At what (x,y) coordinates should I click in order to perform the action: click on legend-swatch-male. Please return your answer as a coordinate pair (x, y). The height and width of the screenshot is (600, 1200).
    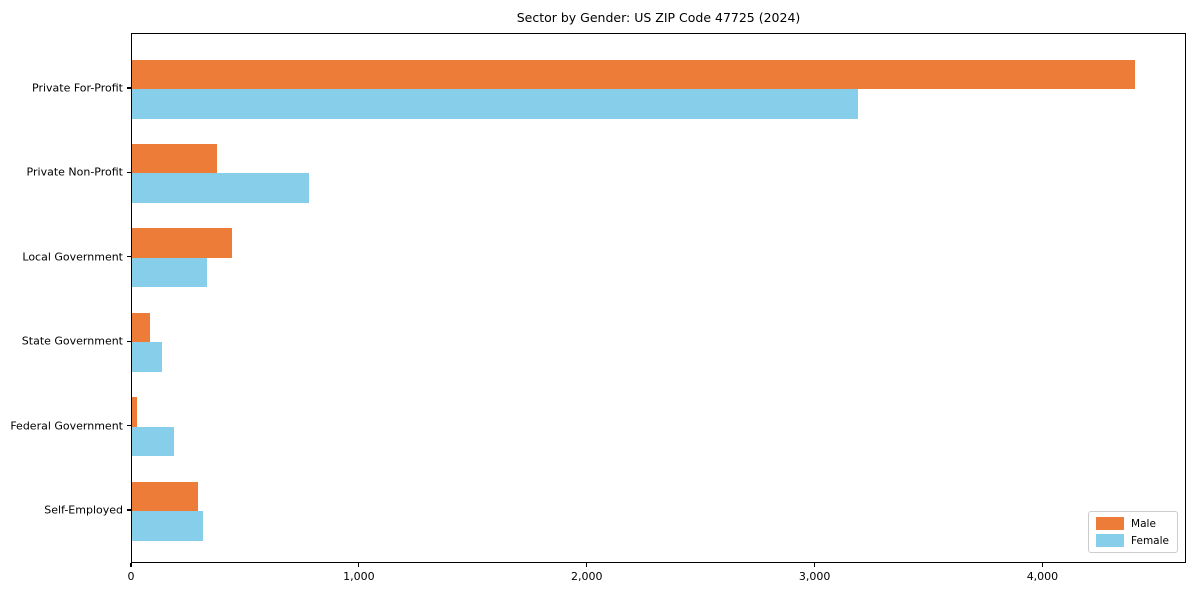
    Looking at the image, I should click on (1110, 523).